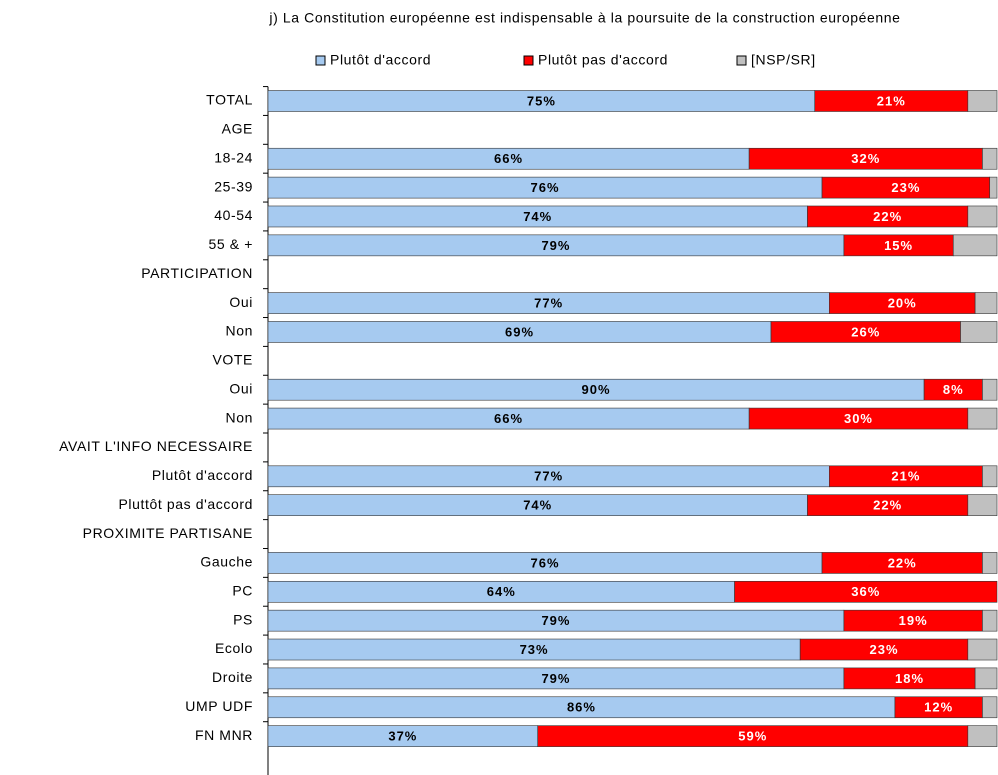 The image size is (998, 775). What do you see at coordinates (233, 157) in the screenshot?
I see `category-label: 18-24` at bounding box center [233, 157].